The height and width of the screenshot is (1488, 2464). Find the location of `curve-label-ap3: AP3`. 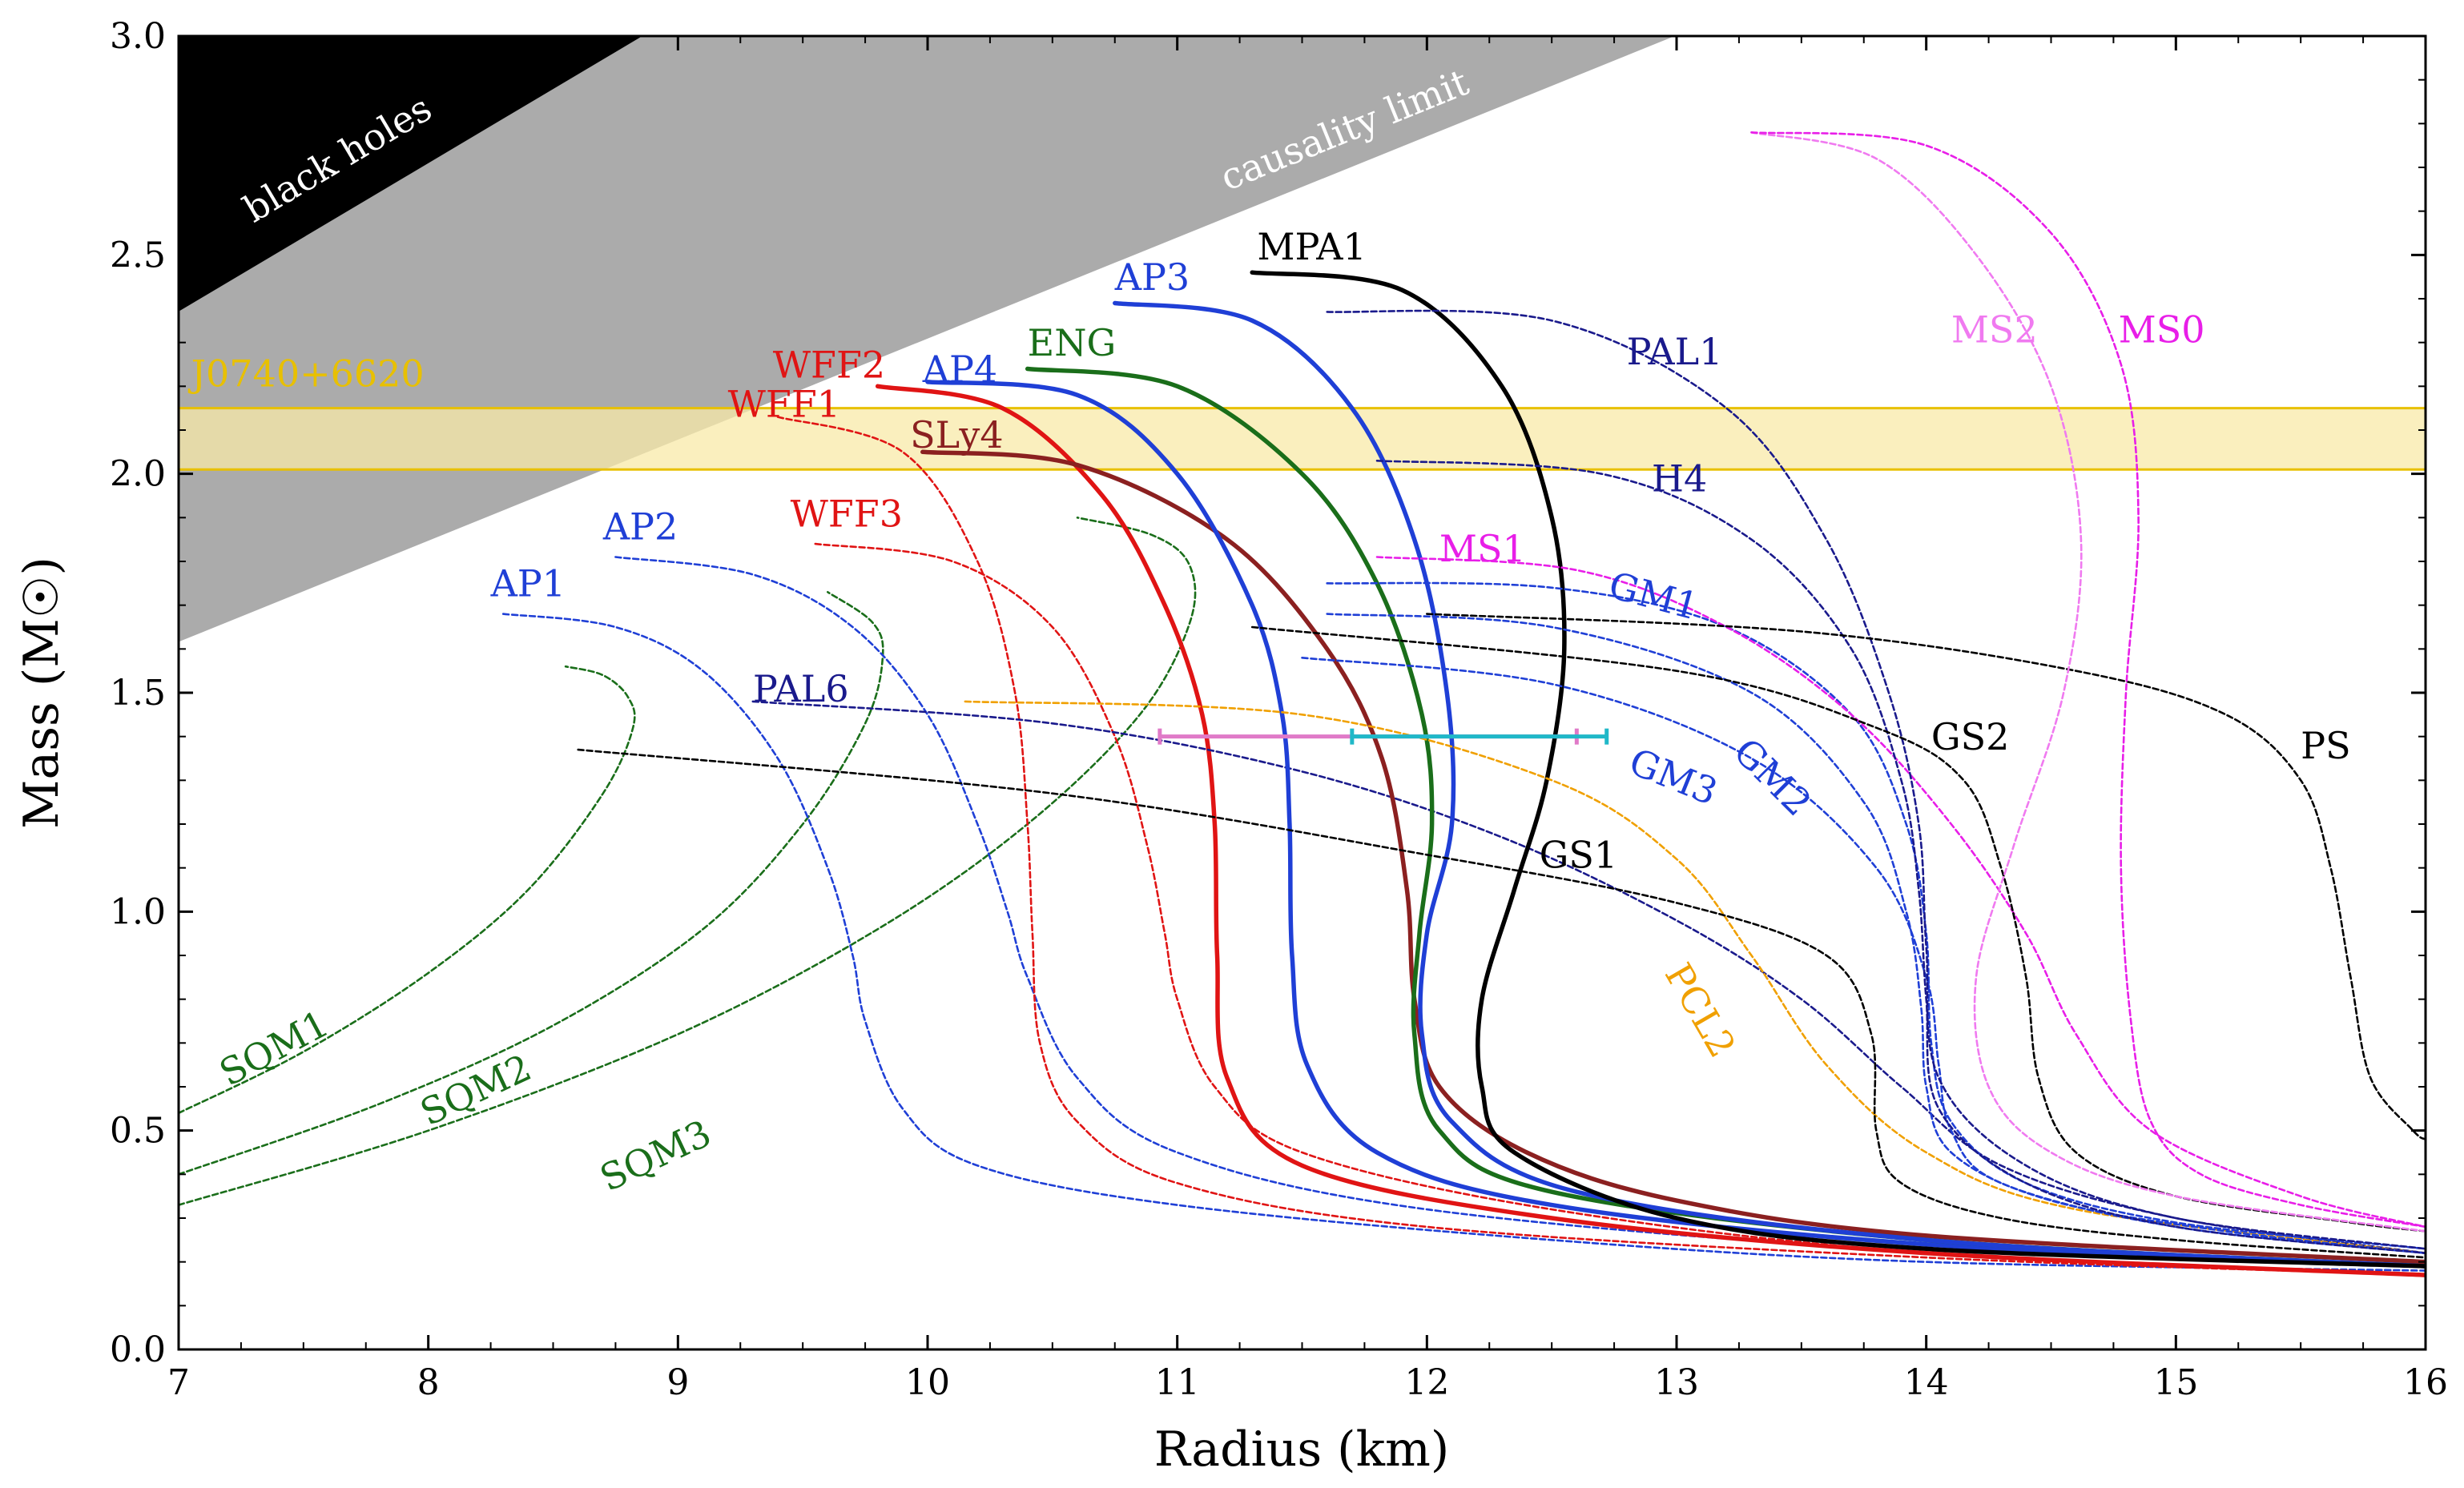

curve-label-ap3: AP3 is located at coordinates (1152, 277).